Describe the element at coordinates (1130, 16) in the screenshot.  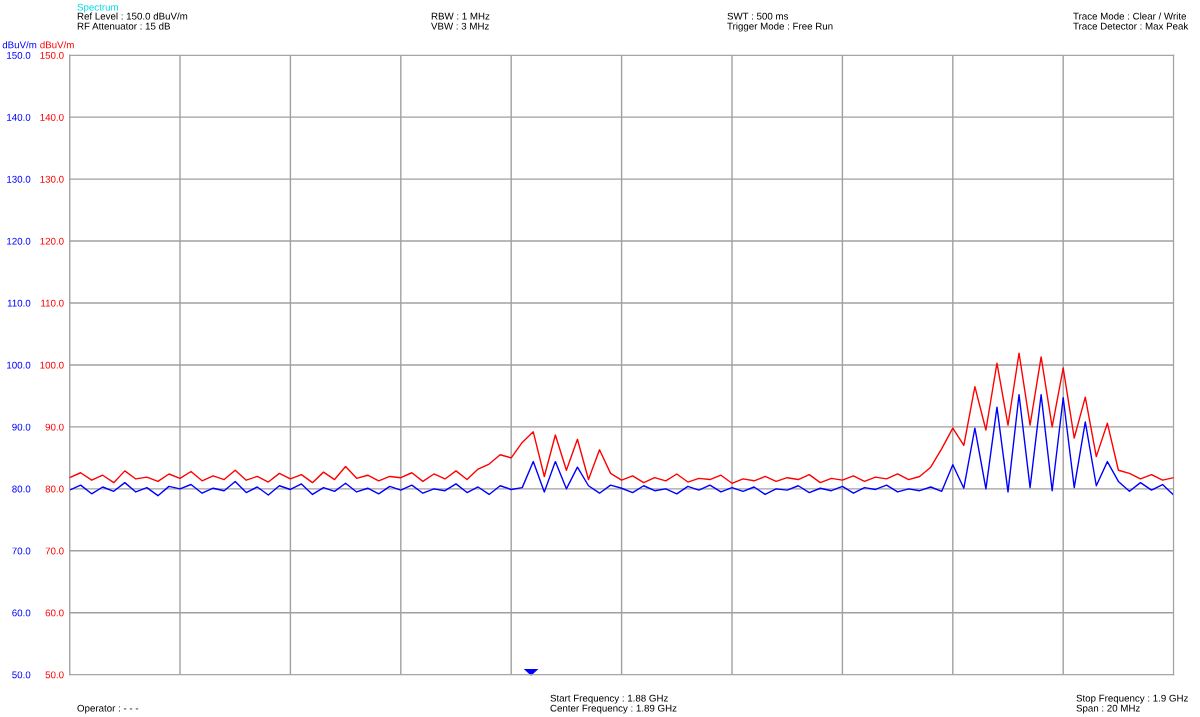
I see `text: Trace Mode : Clear / Write` at that location.